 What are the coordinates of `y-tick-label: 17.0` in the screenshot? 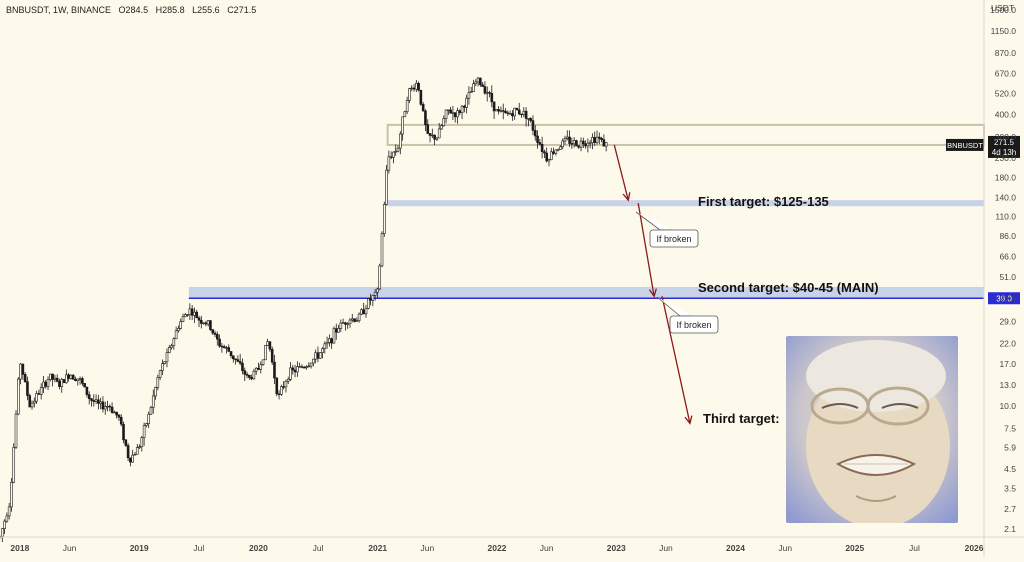 It's located at (1007, 364).